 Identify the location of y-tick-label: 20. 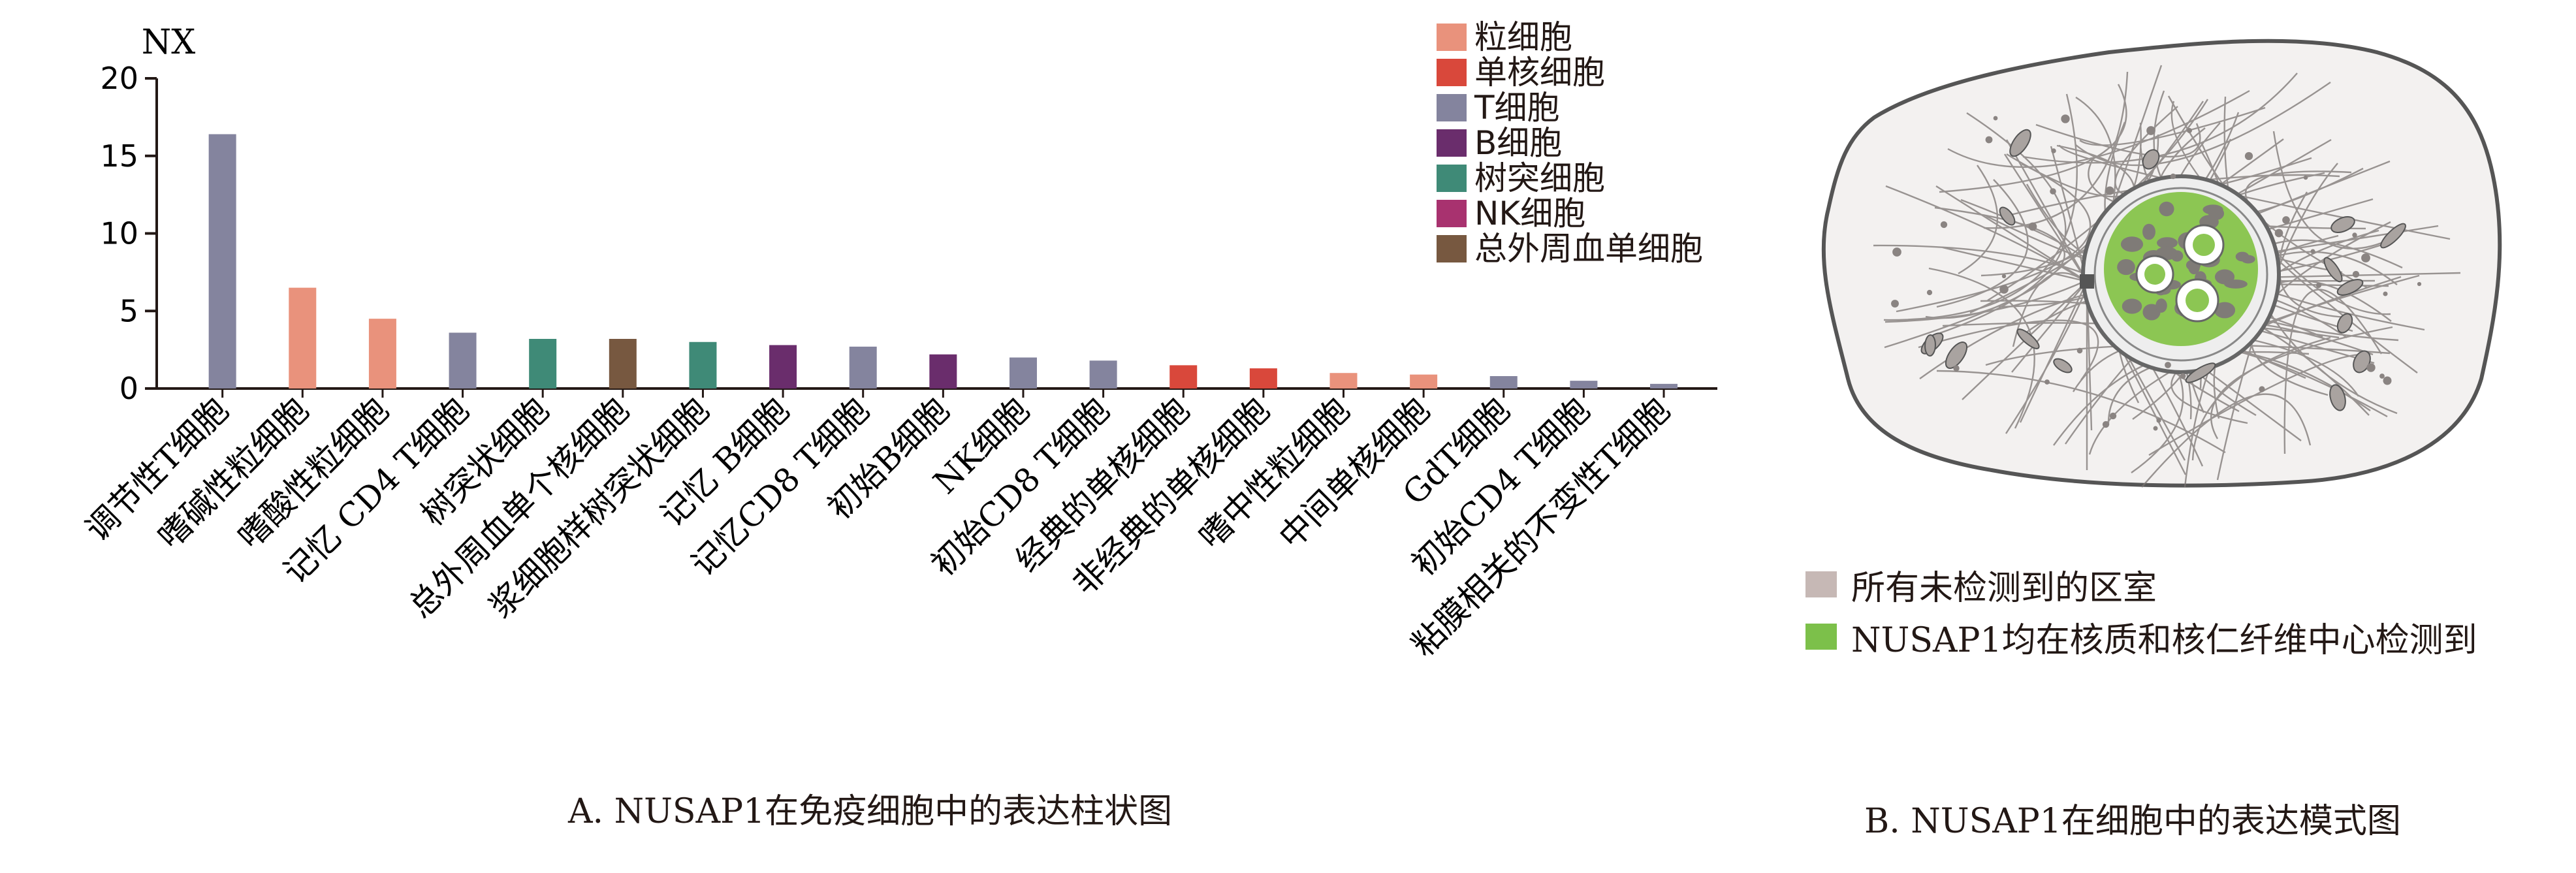
(119, 78).